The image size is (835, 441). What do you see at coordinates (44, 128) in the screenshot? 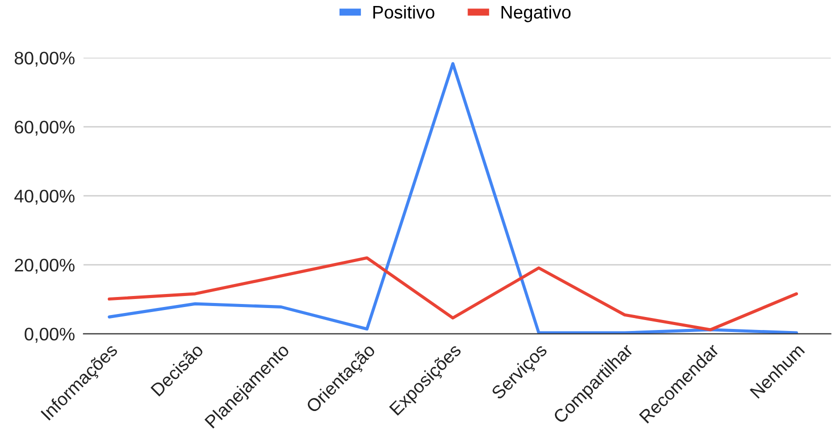
I see `y-tick-label: 60,00%` at bounding box center [44, 128].